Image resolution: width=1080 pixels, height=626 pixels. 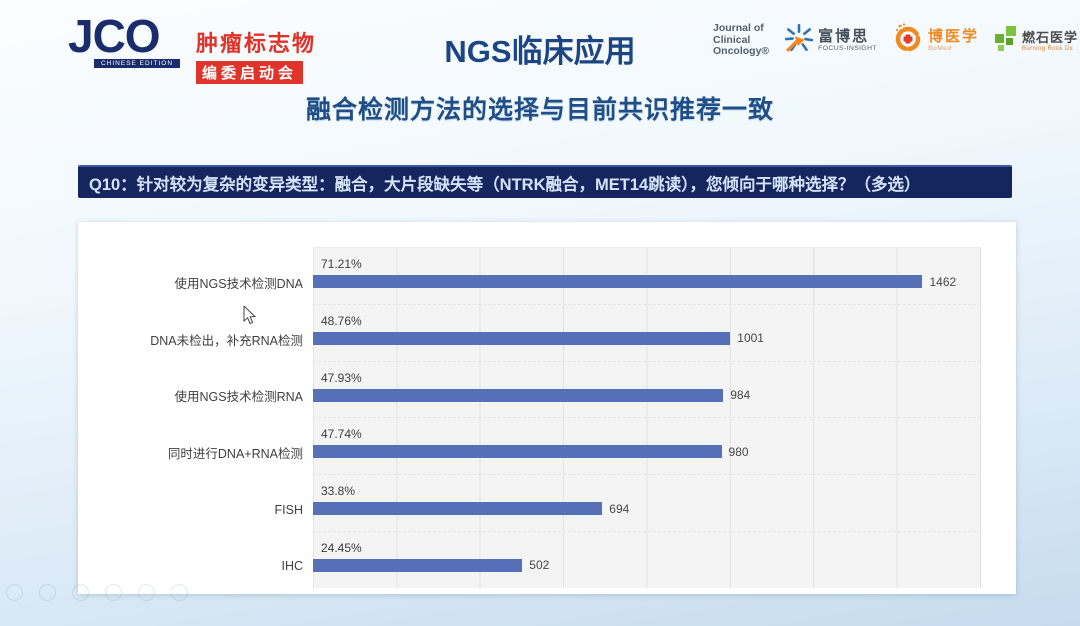 I want to click on percent-label: 47.93%, so click(x=341, y=377).